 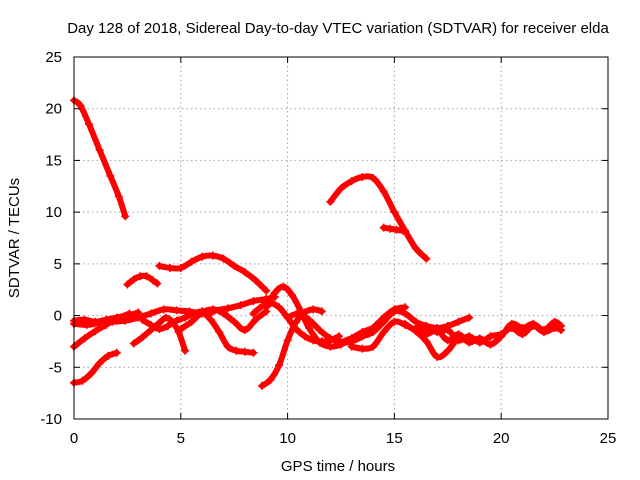 I want to click on y-tick-label: -5, so click(x=55, y=367).